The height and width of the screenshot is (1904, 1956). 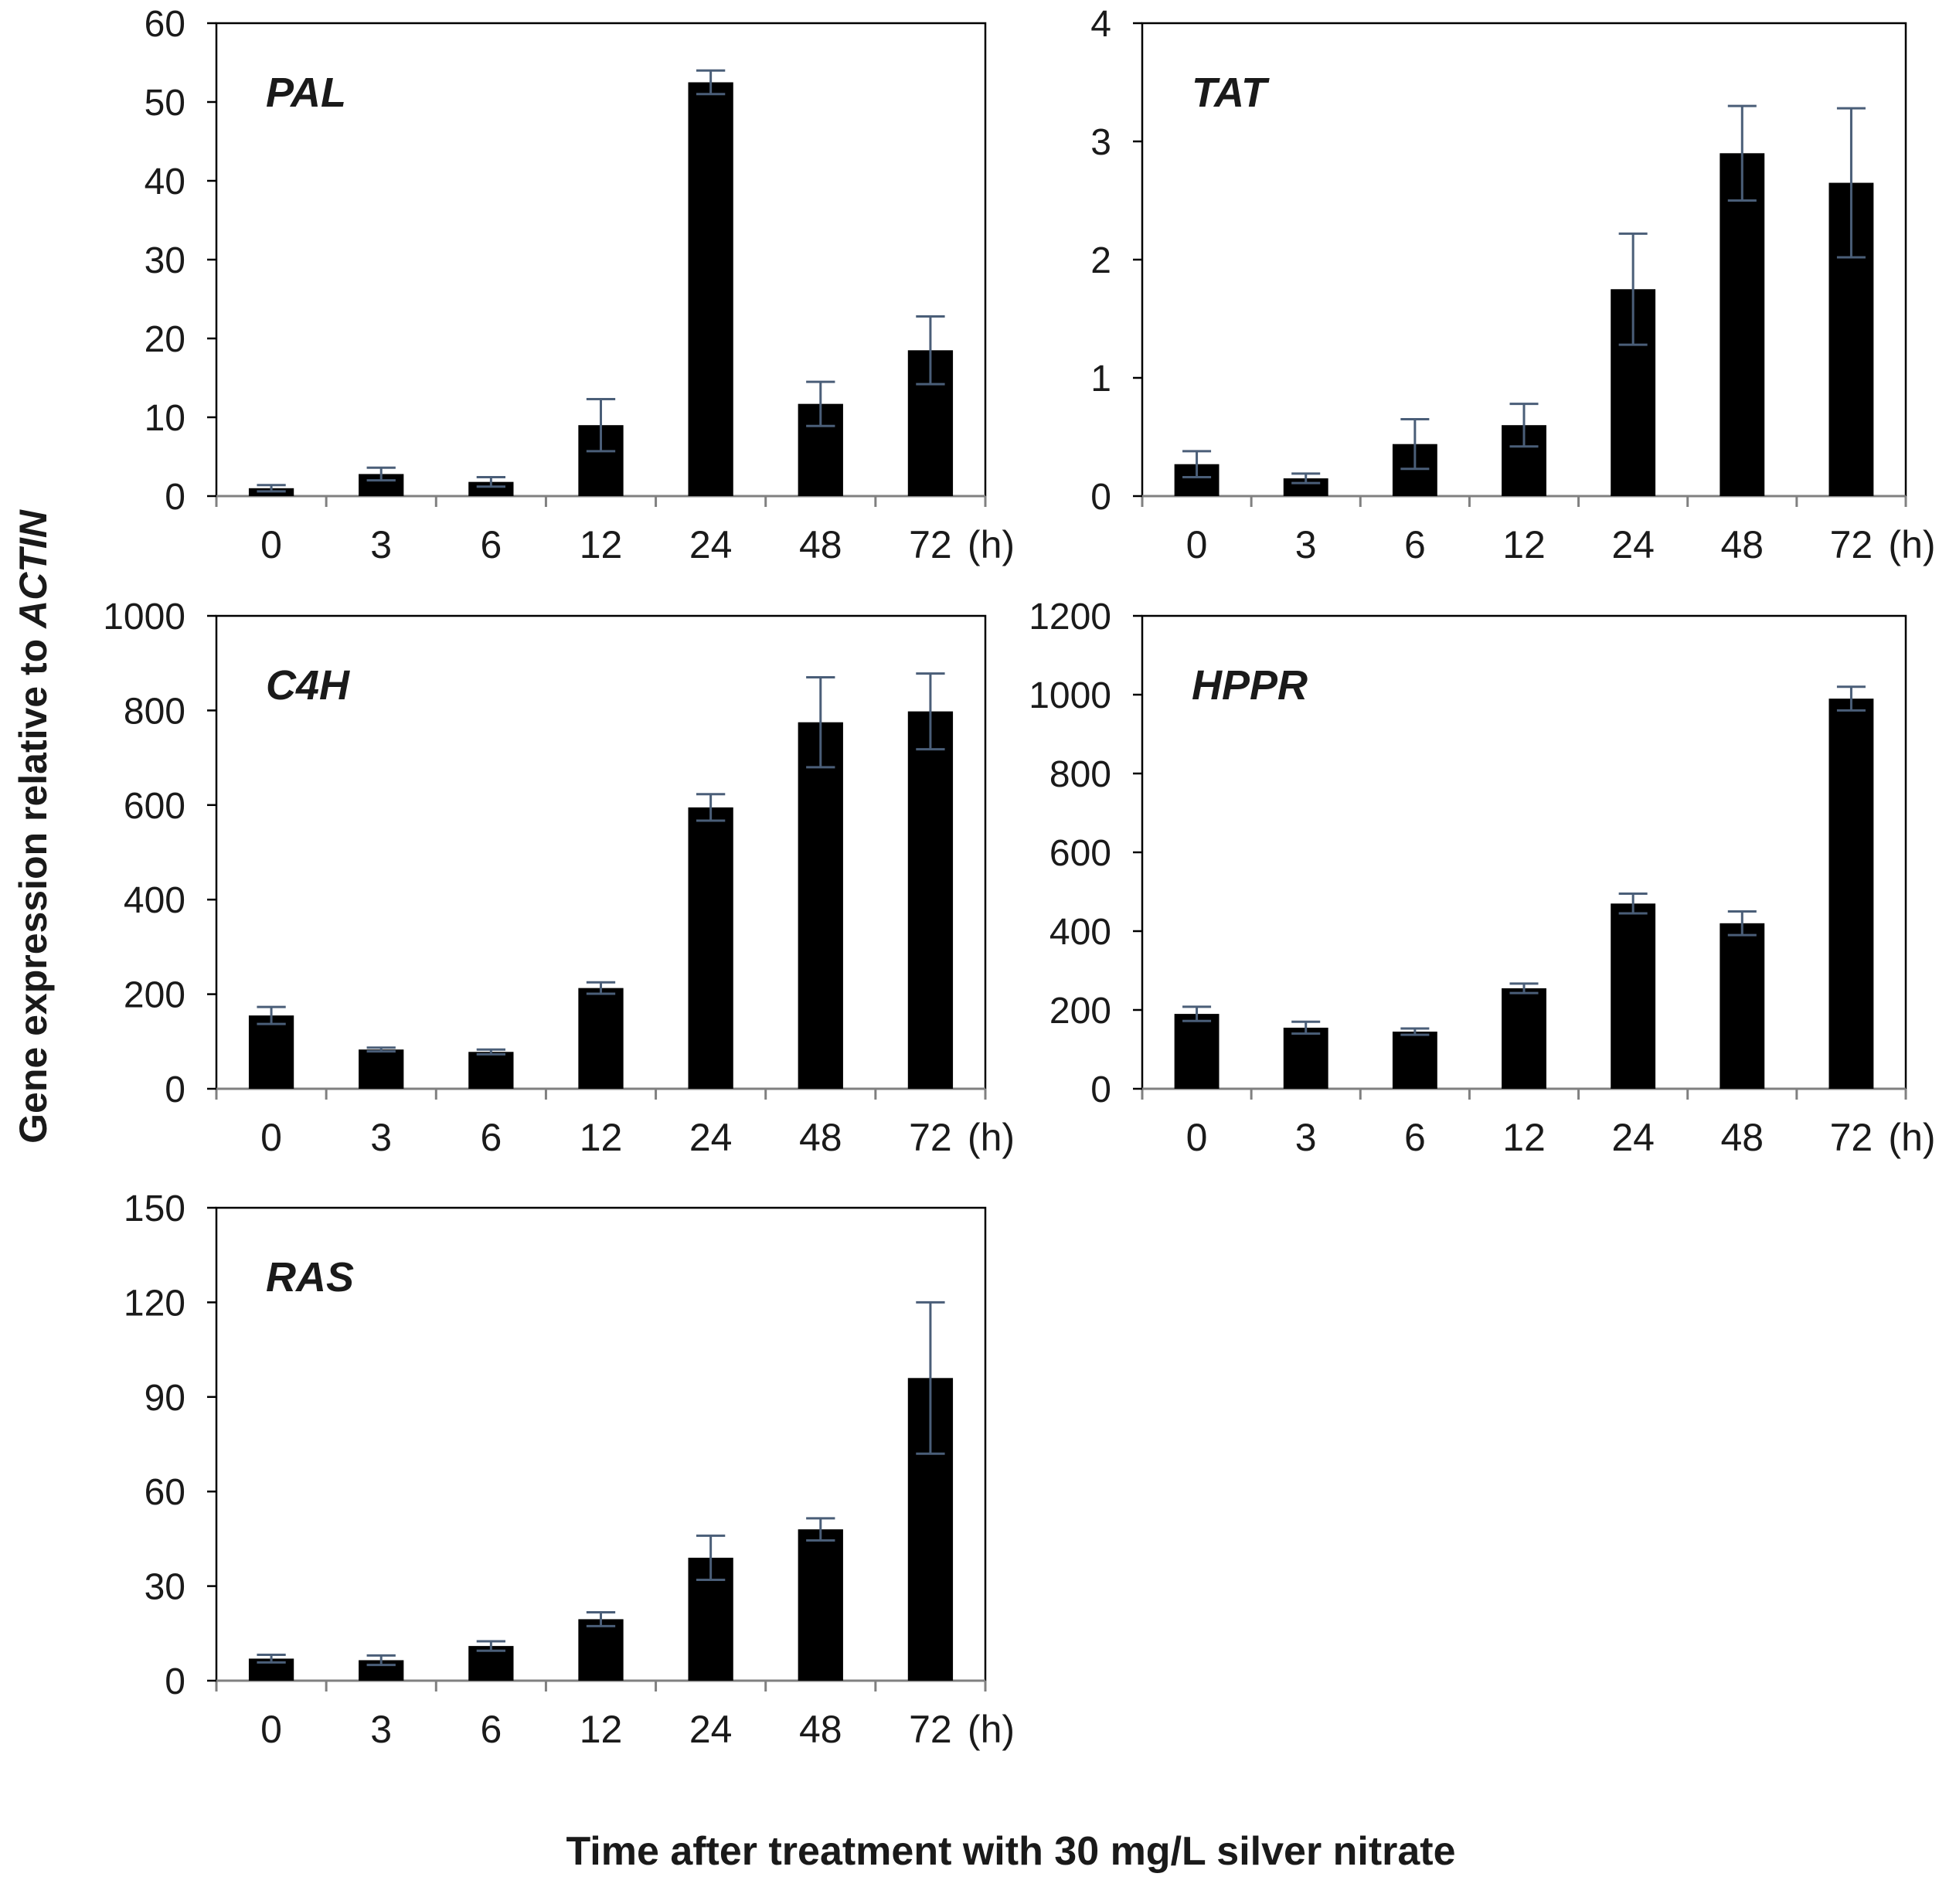 What do you see at coordinates (1100, 379) in the screenshot?
I see `y-tick-label: 1` at bounding box center [1100, 379].